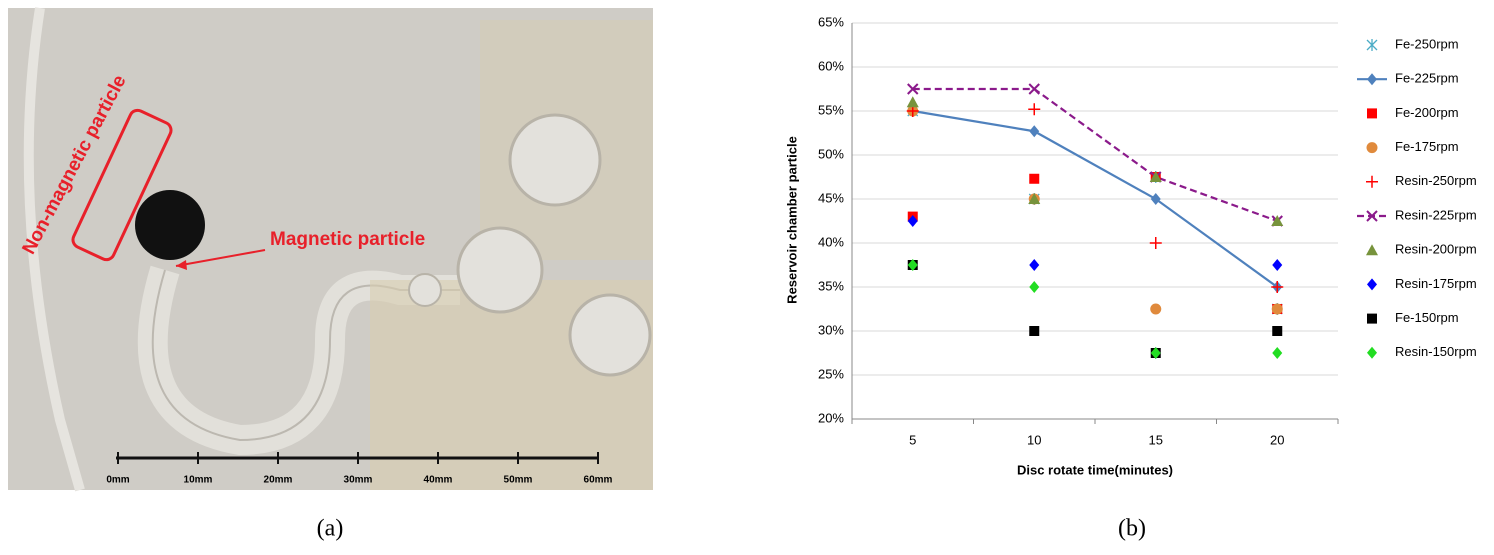 Image resolution: width=1494 pixels, height=555 pixels. Describe the element at coordinates (1436, 249) in the screenshot. I see `legend-label: Resin-200rpm` at that location.